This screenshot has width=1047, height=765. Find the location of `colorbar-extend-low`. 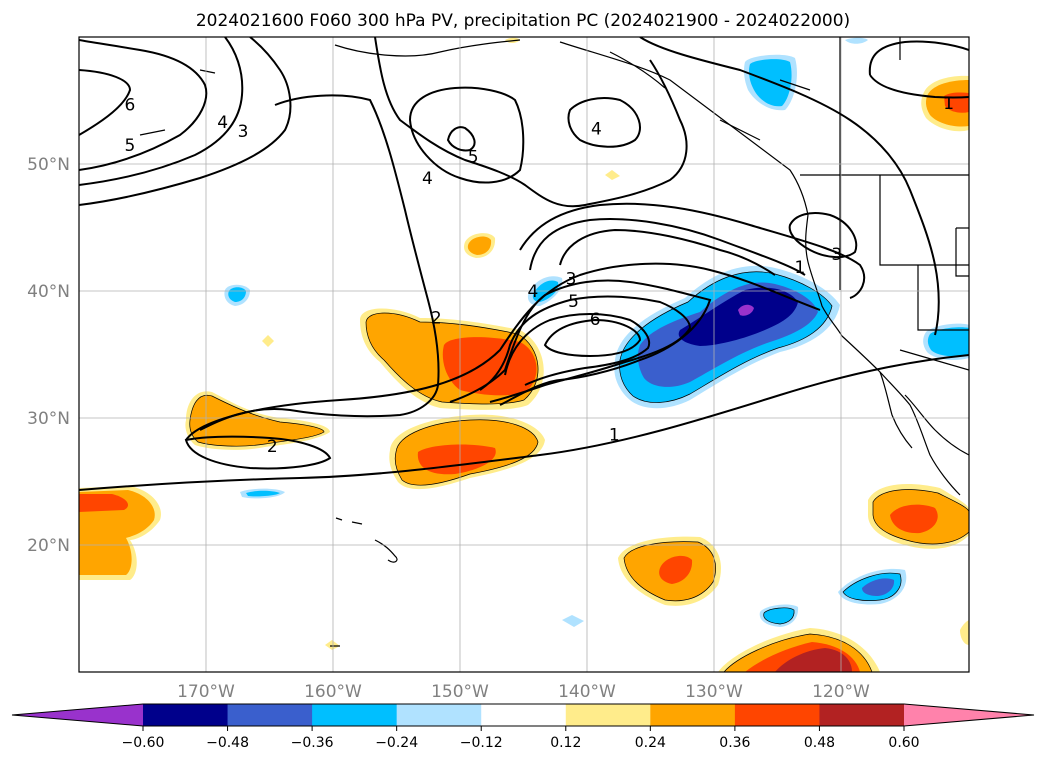

colorbar-extend-low is located at coordinates (77, 715).